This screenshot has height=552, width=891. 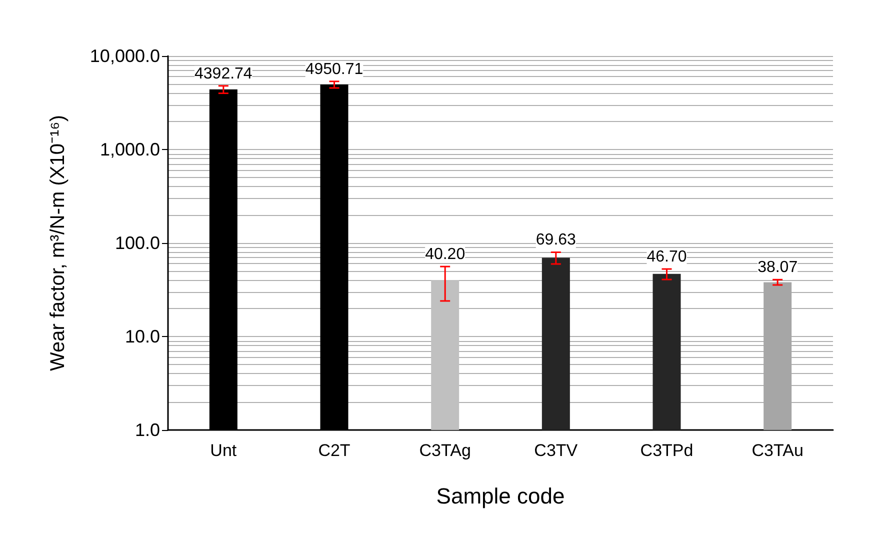 I want to click on x-tick-label: C3TAg, so click(x=445, y=450).